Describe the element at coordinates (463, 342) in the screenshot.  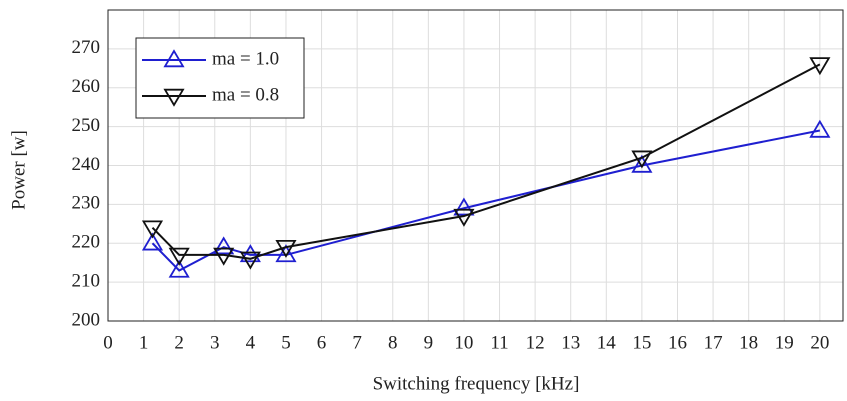
I see `x-tick-label: 10` at that location.